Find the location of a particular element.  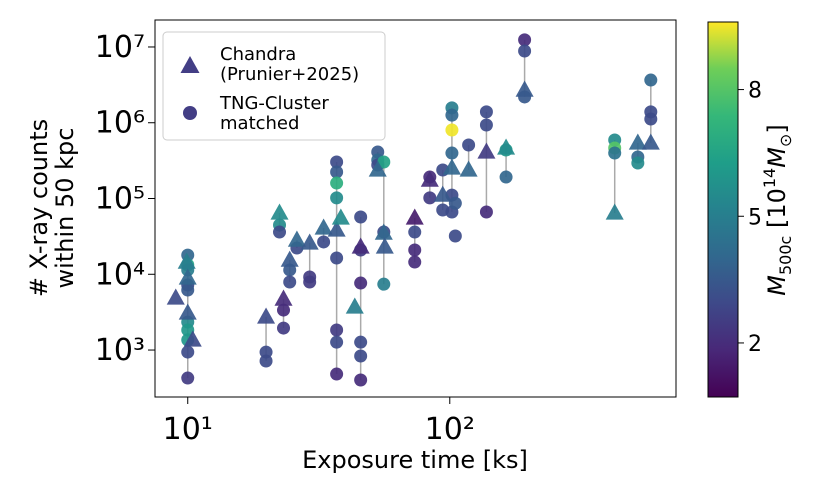

x-axis-label: Exposure time [ks] is located at coordinates (415, 460).